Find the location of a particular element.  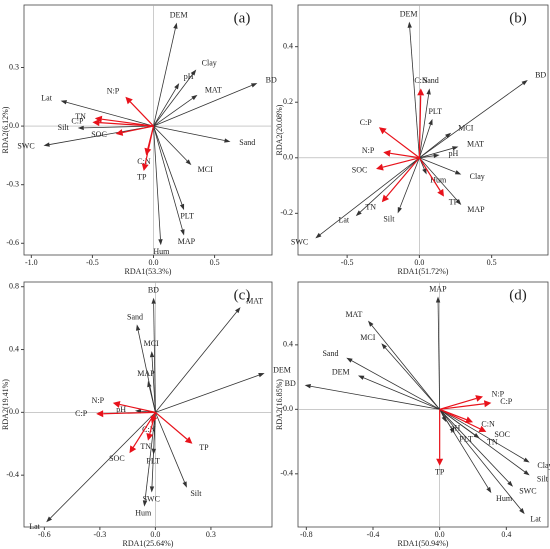

panel-title: (b) is located at coordinates (518, 18).